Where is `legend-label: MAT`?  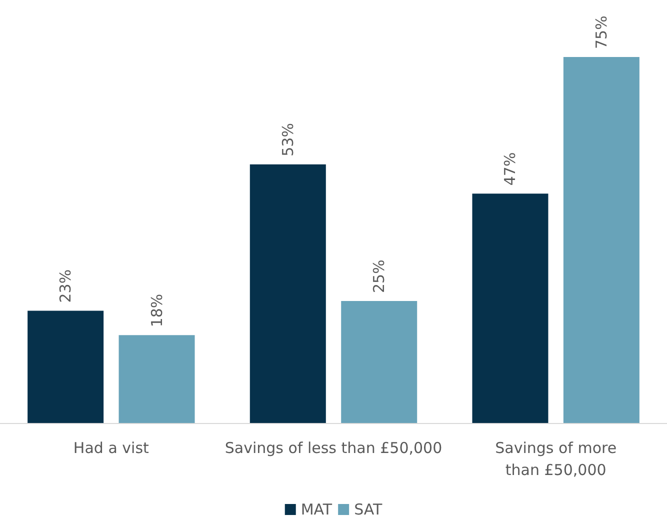
legend-label: MAT is located at coordinates (316, 509).